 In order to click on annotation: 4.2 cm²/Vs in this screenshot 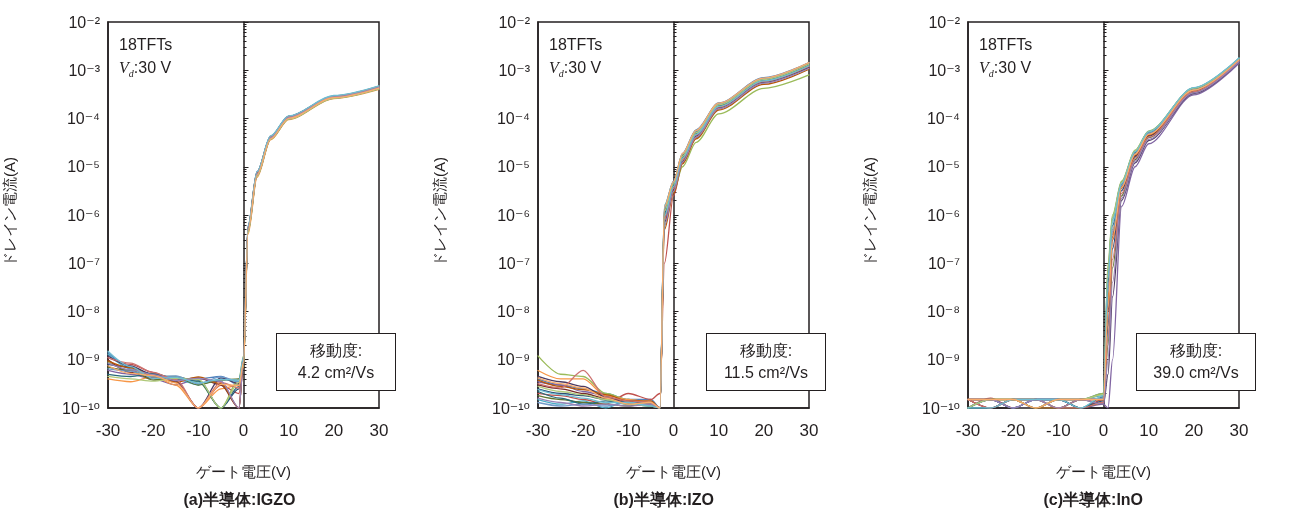, I will do `click(336, 373)`.